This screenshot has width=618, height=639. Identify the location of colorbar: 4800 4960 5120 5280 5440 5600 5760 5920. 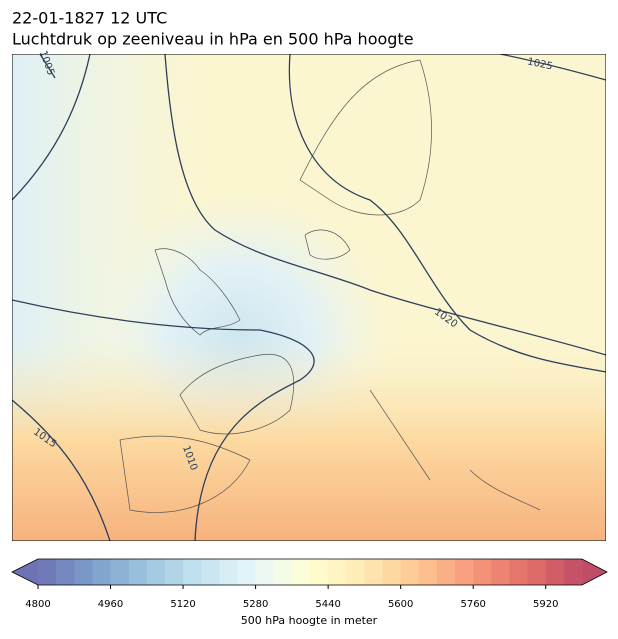
(309, 584).